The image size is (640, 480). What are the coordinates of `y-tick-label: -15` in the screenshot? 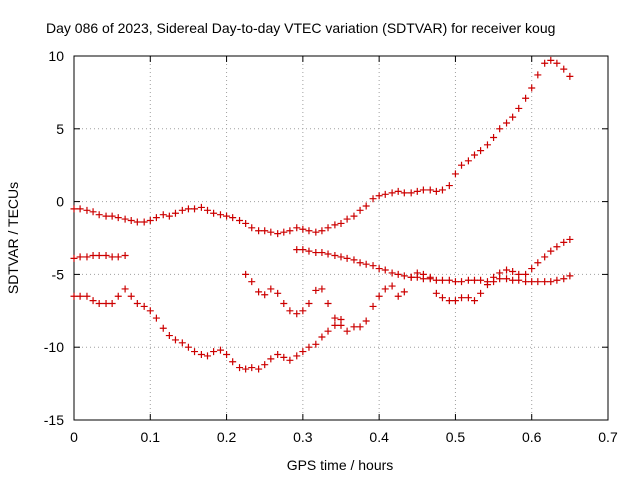 It's located at (54, 420).